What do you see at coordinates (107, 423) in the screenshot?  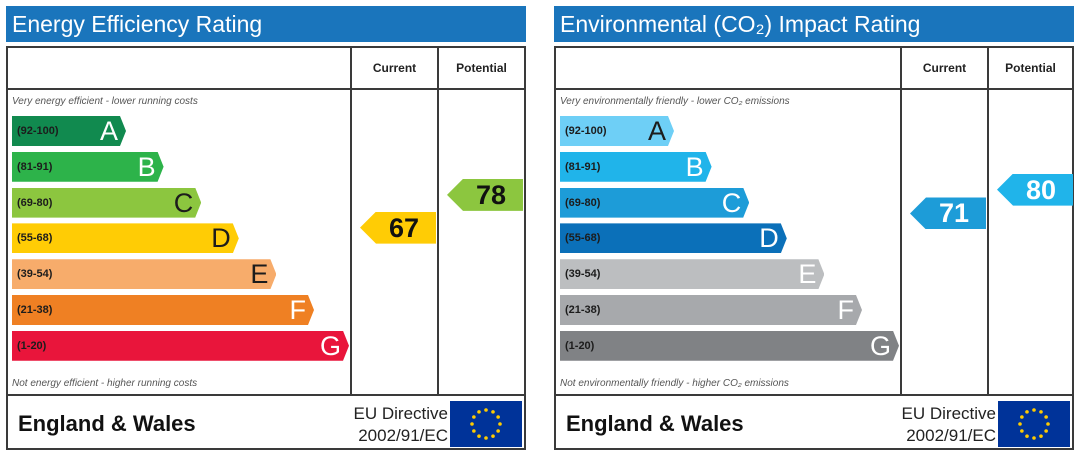 I see `country-label: England & Wales` at bounding box center [107, 423].